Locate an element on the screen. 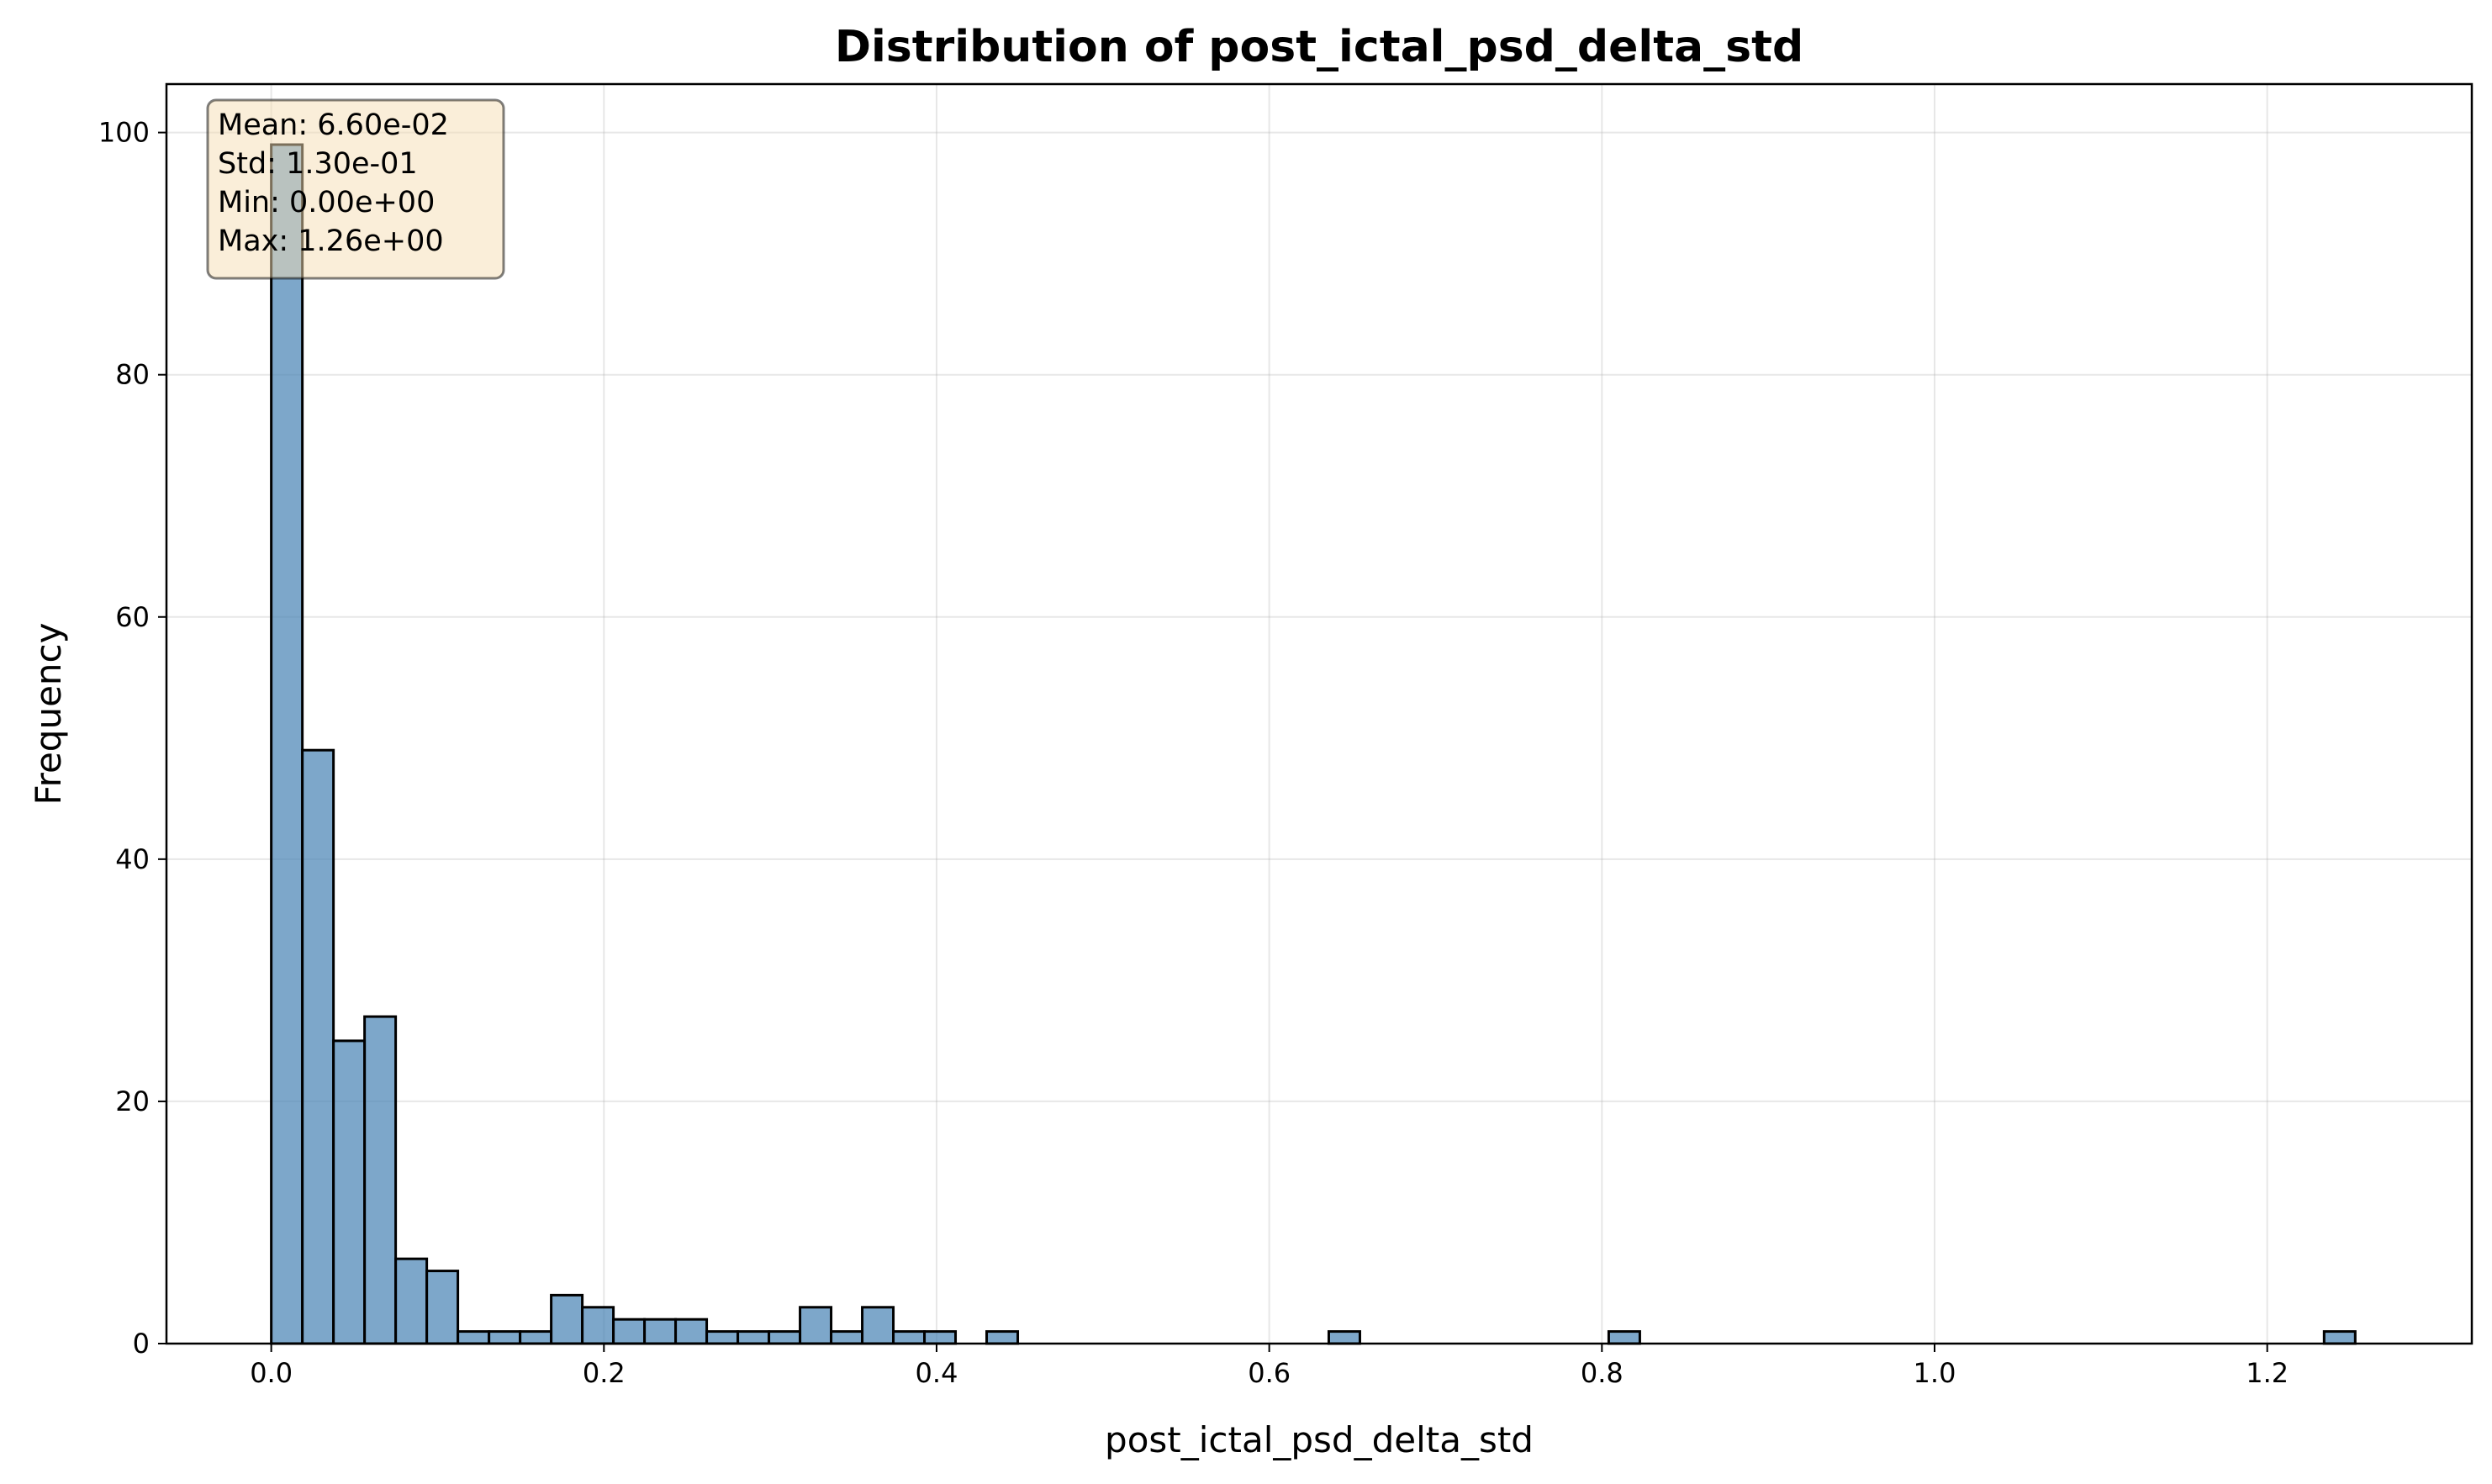  y-tick-label: 60 is located at coordinates (132, 617).